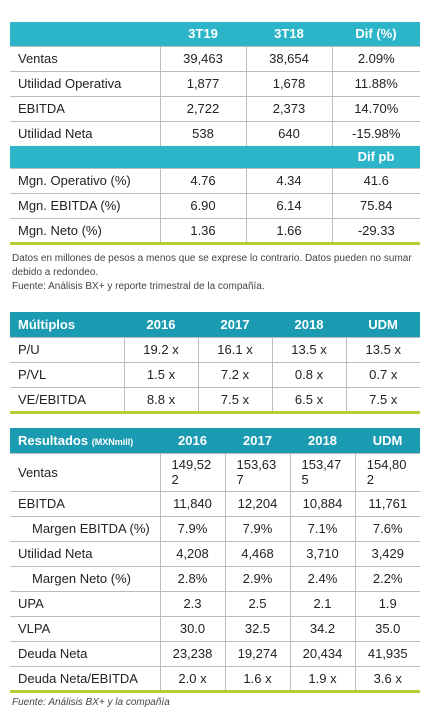 This screenshot has width=429, height=720. Describe the element at coordinates (85, 603) in the screenshot. I see `row-label: UPA` at that location.